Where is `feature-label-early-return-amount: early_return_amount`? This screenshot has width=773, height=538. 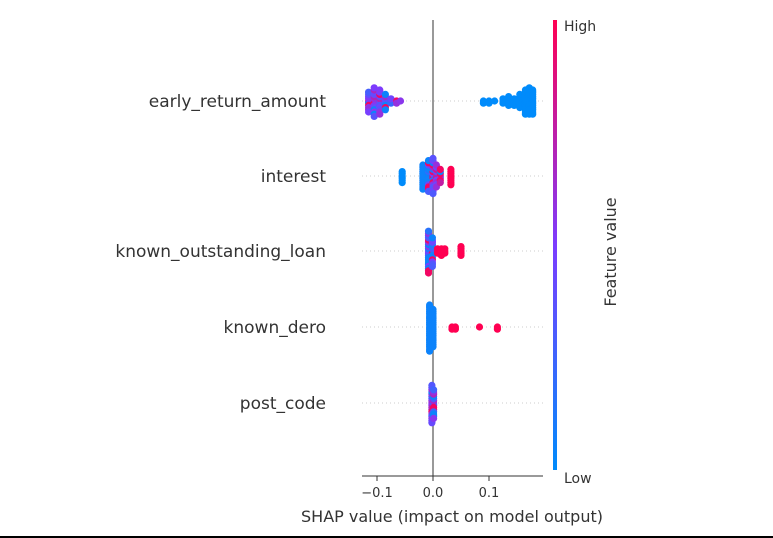
feature-label-early-return-amount: early_return_amount is located at coordinates (238, 102).